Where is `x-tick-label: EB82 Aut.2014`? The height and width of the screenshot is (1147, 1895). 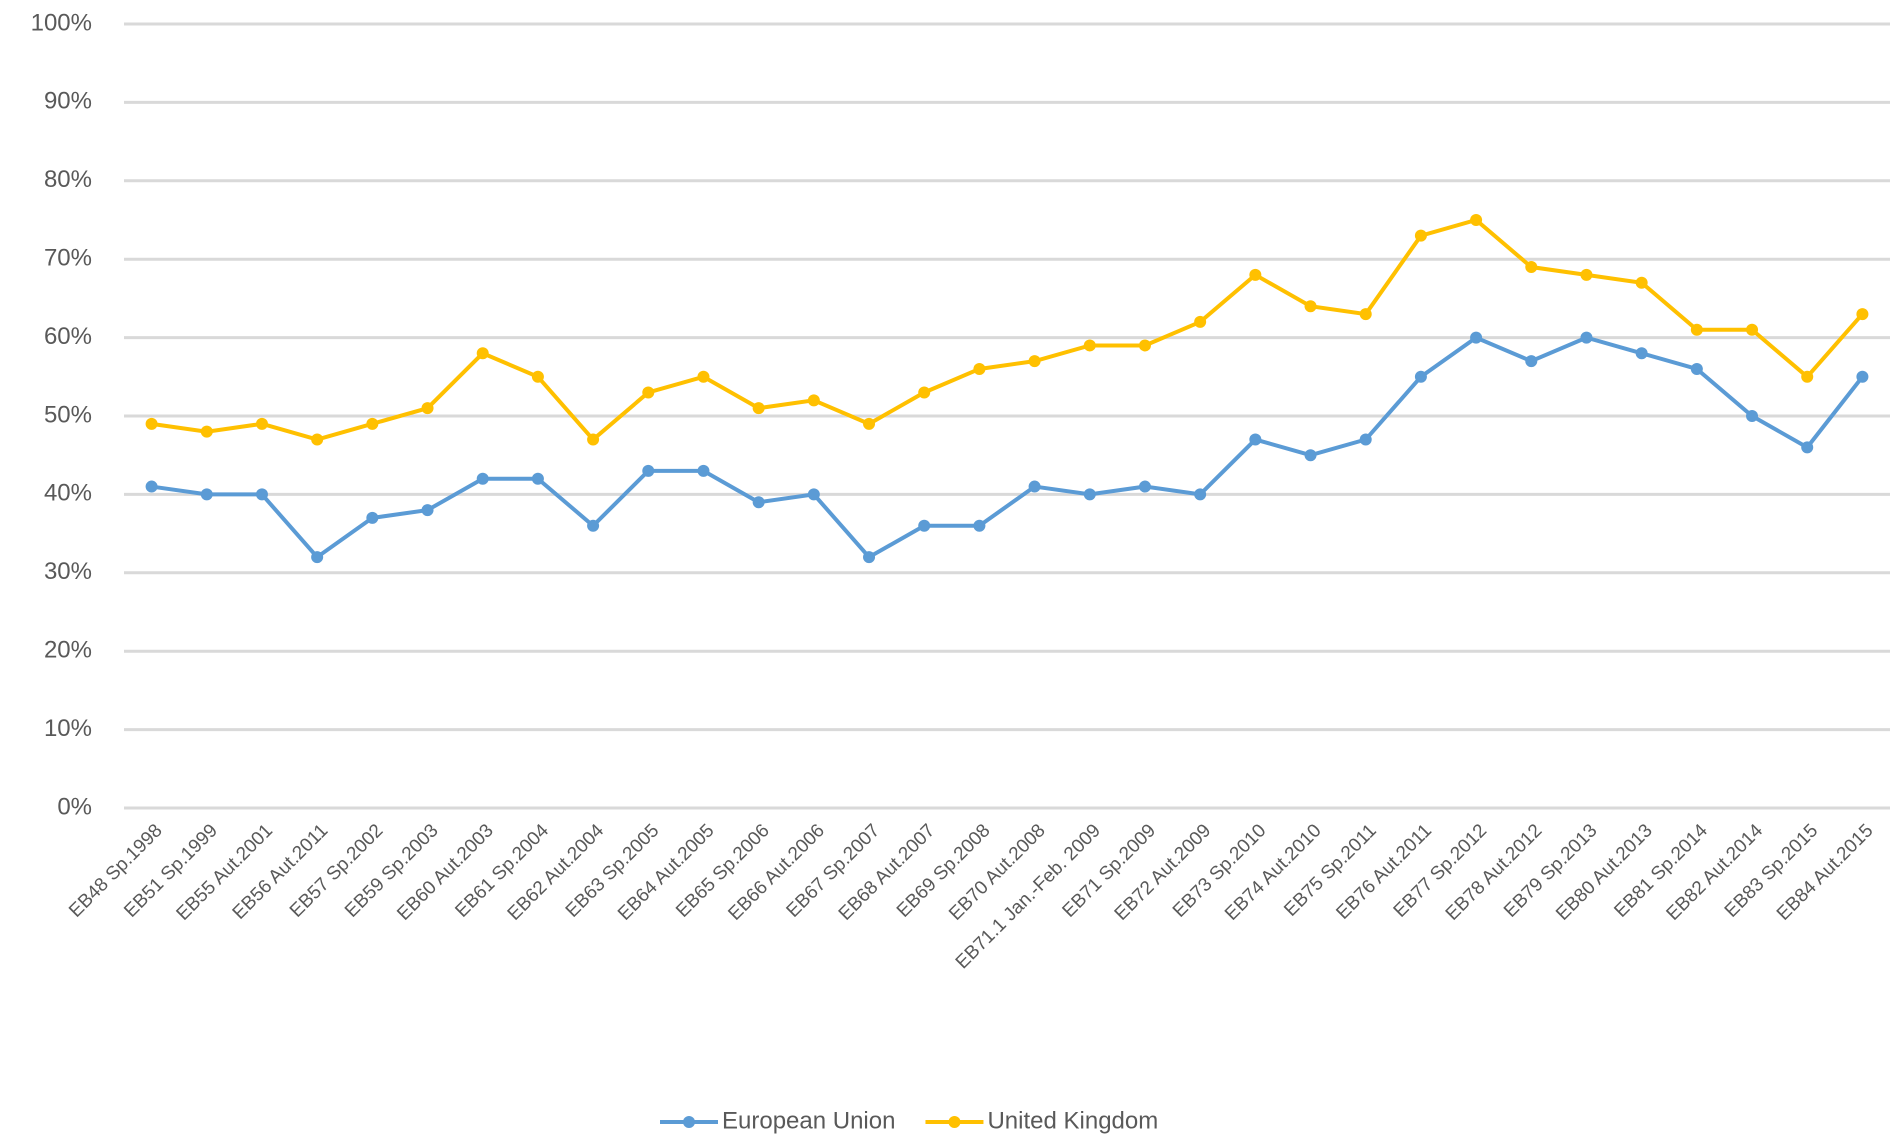 x-tick-label: EB82 Aut.2014 is located at coordinates (1715, 872).